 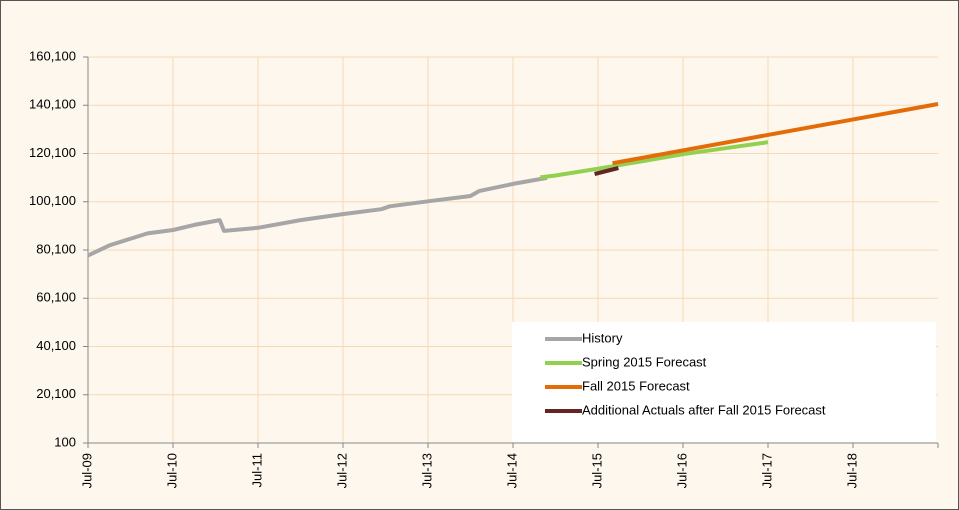 I want to click on y-tick-label: 100,100, so click(x=52, y=200).